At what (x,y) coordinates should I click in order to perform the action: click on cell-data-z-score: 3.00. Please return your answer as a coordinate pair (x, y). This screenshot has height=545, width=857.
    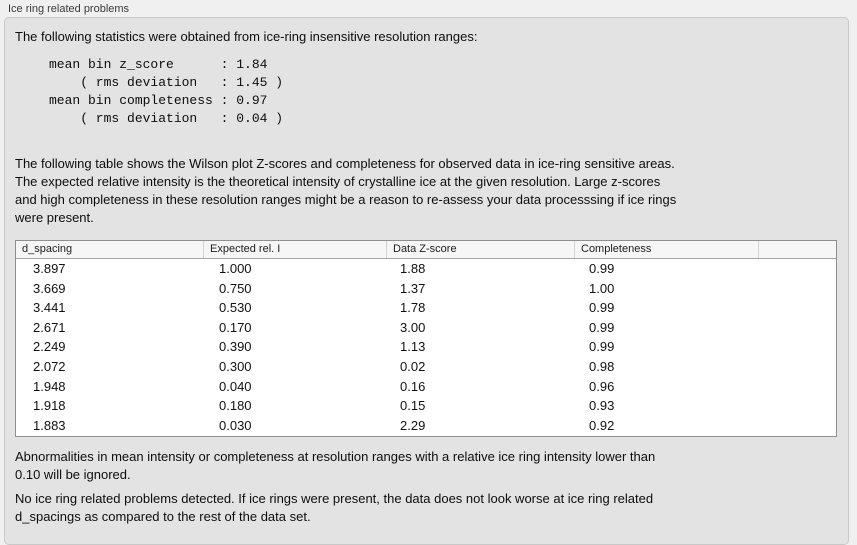
    Looking at the image, I should click on (413, 327).